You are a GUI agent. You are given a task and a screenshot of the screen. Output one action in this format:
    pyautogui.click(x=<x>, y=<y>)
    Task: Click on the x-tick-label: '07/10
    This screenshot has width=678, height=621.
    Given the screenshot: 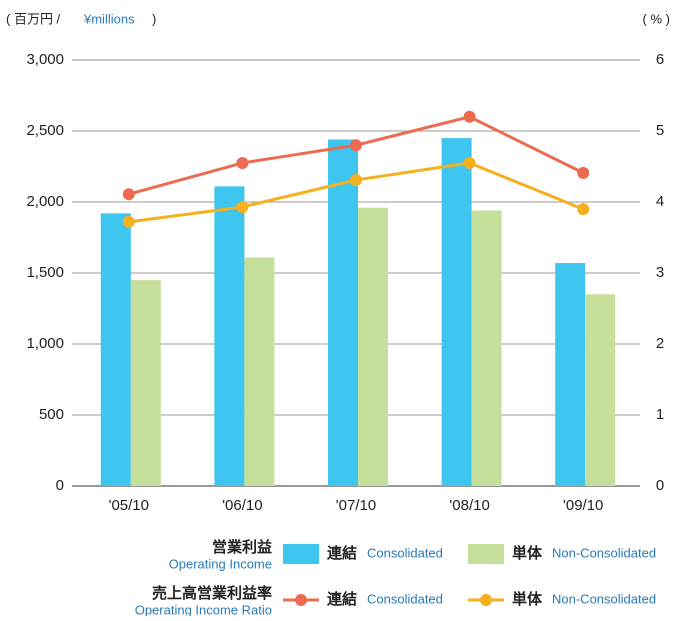 What is the action you would take?
    pyautogui.click(x=356, y=505)
    